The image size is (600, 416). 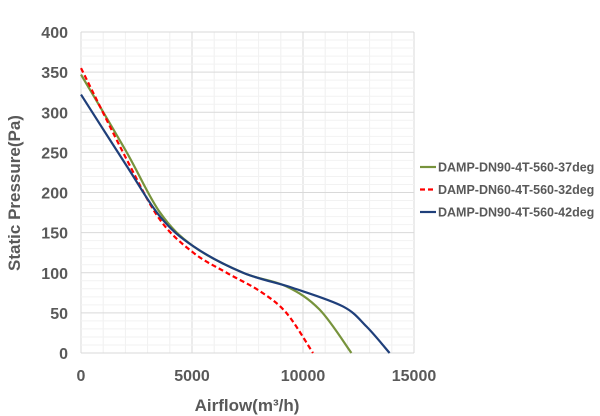 What do you see at coordinates (516, 168) in the screenshot?
I see `legend-label: DAMP-DN90-4T-560-37deg` at bounding box center [516, 168].